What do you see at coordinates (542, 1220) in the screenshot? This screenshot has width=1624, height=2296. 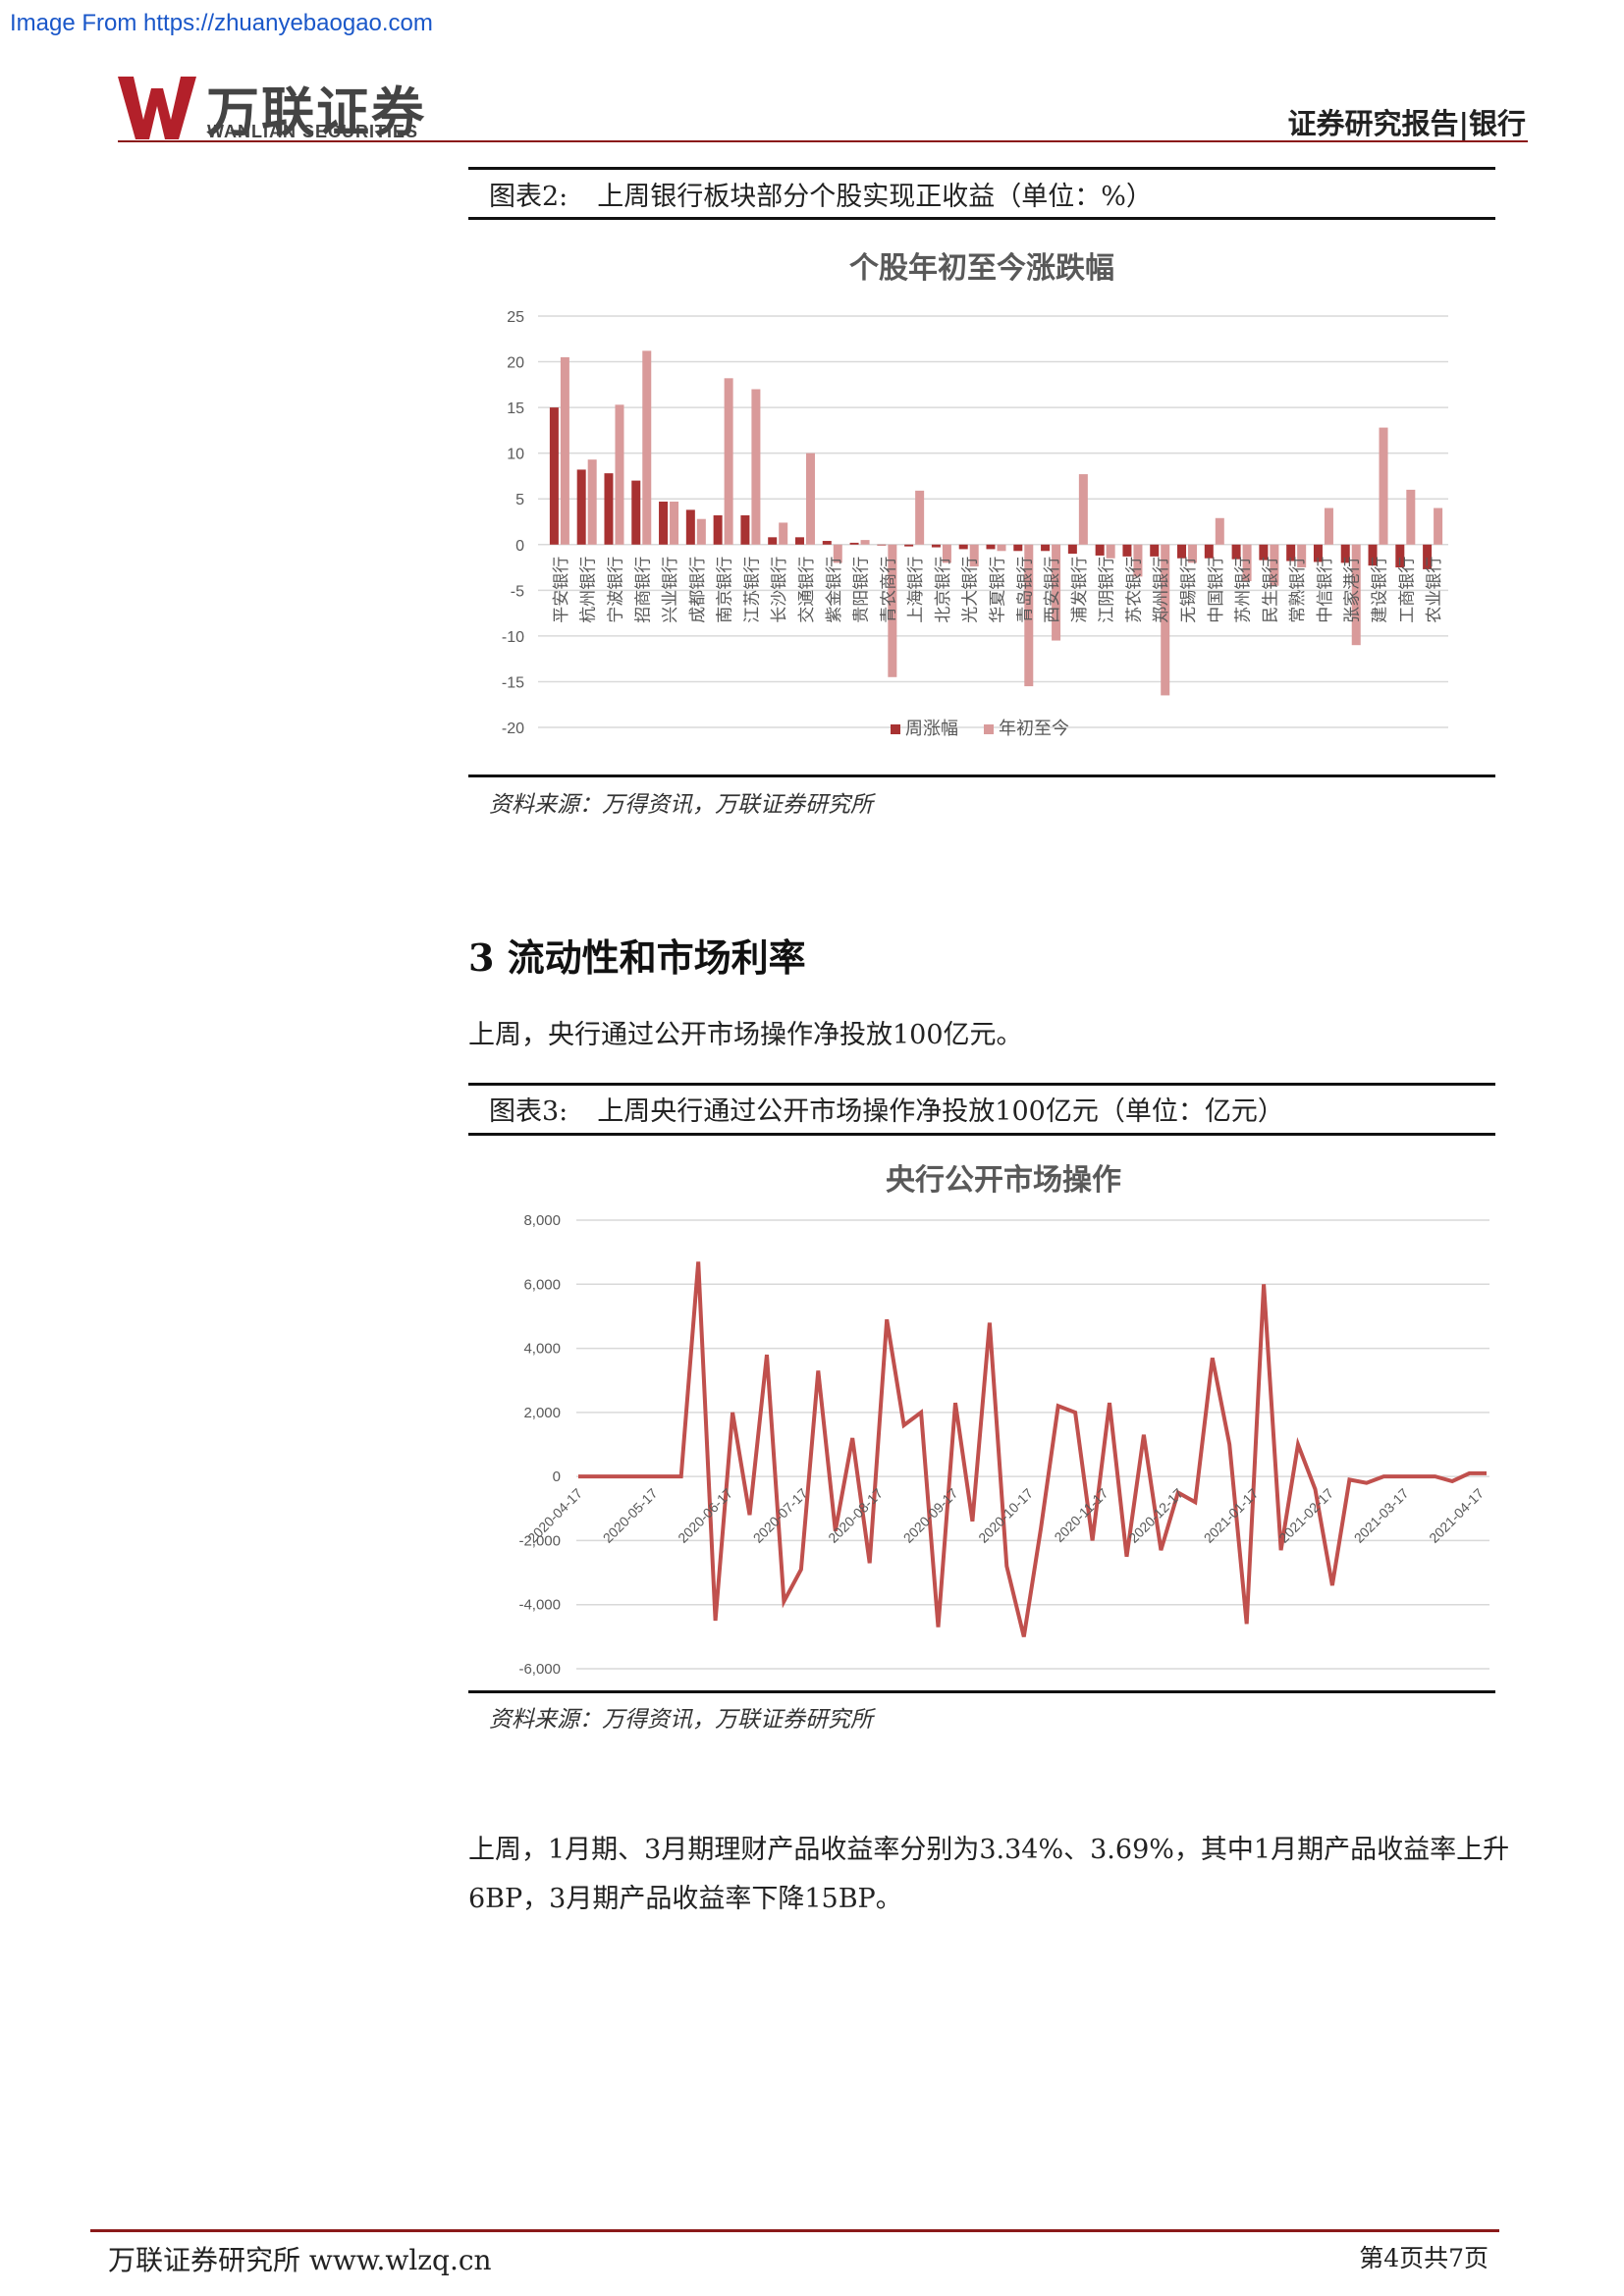 I see `y-tick-label: 8,000` at bounding box center [542, 1220].